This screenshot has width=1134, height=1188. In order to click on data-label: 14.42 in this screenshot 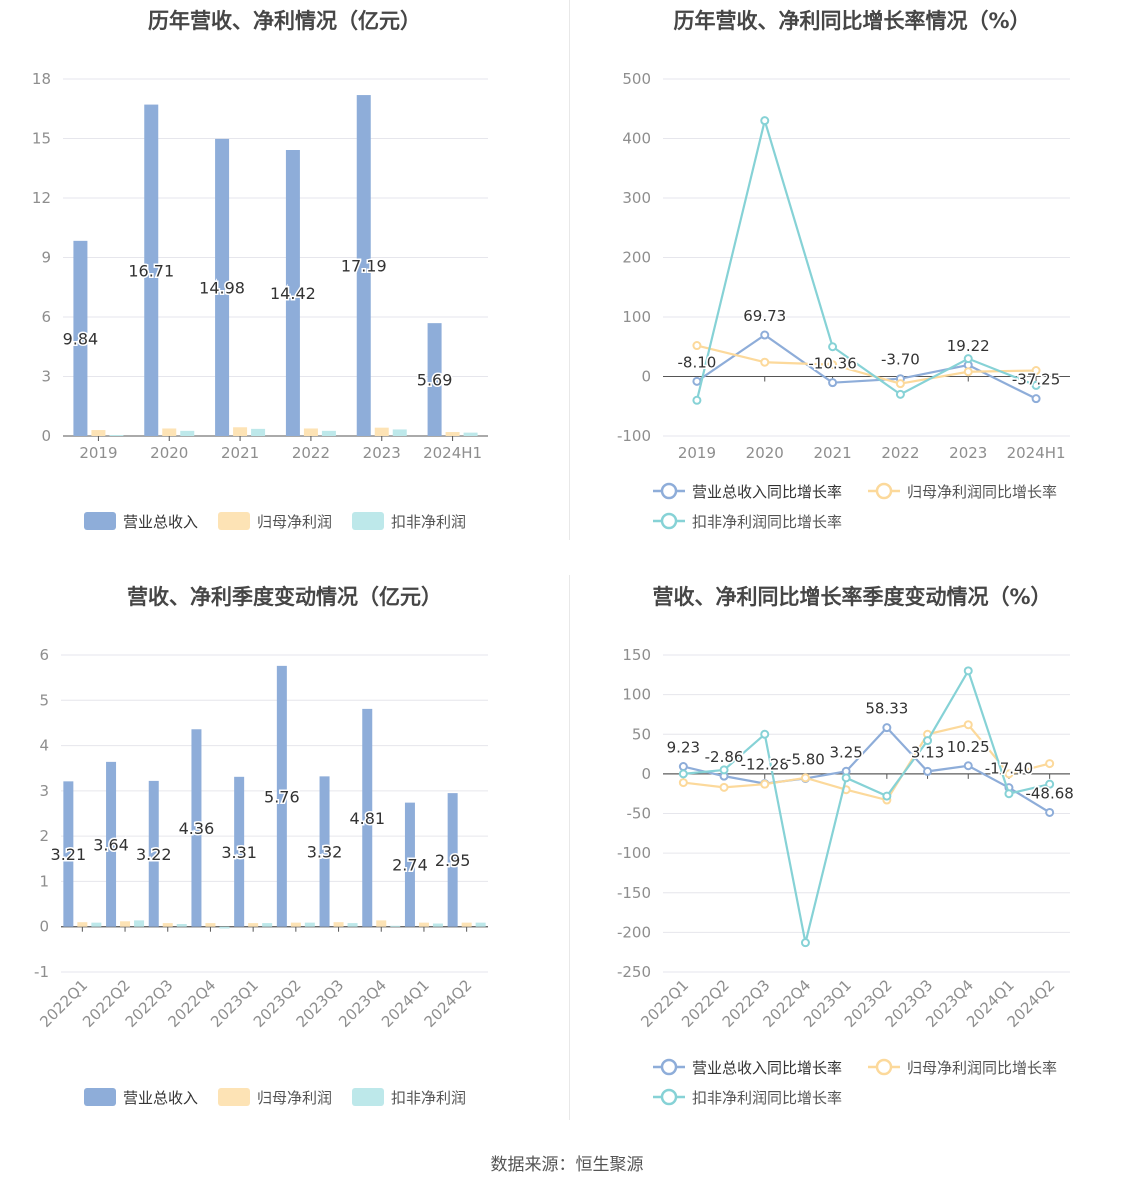, I will do `click(293, 293)`.